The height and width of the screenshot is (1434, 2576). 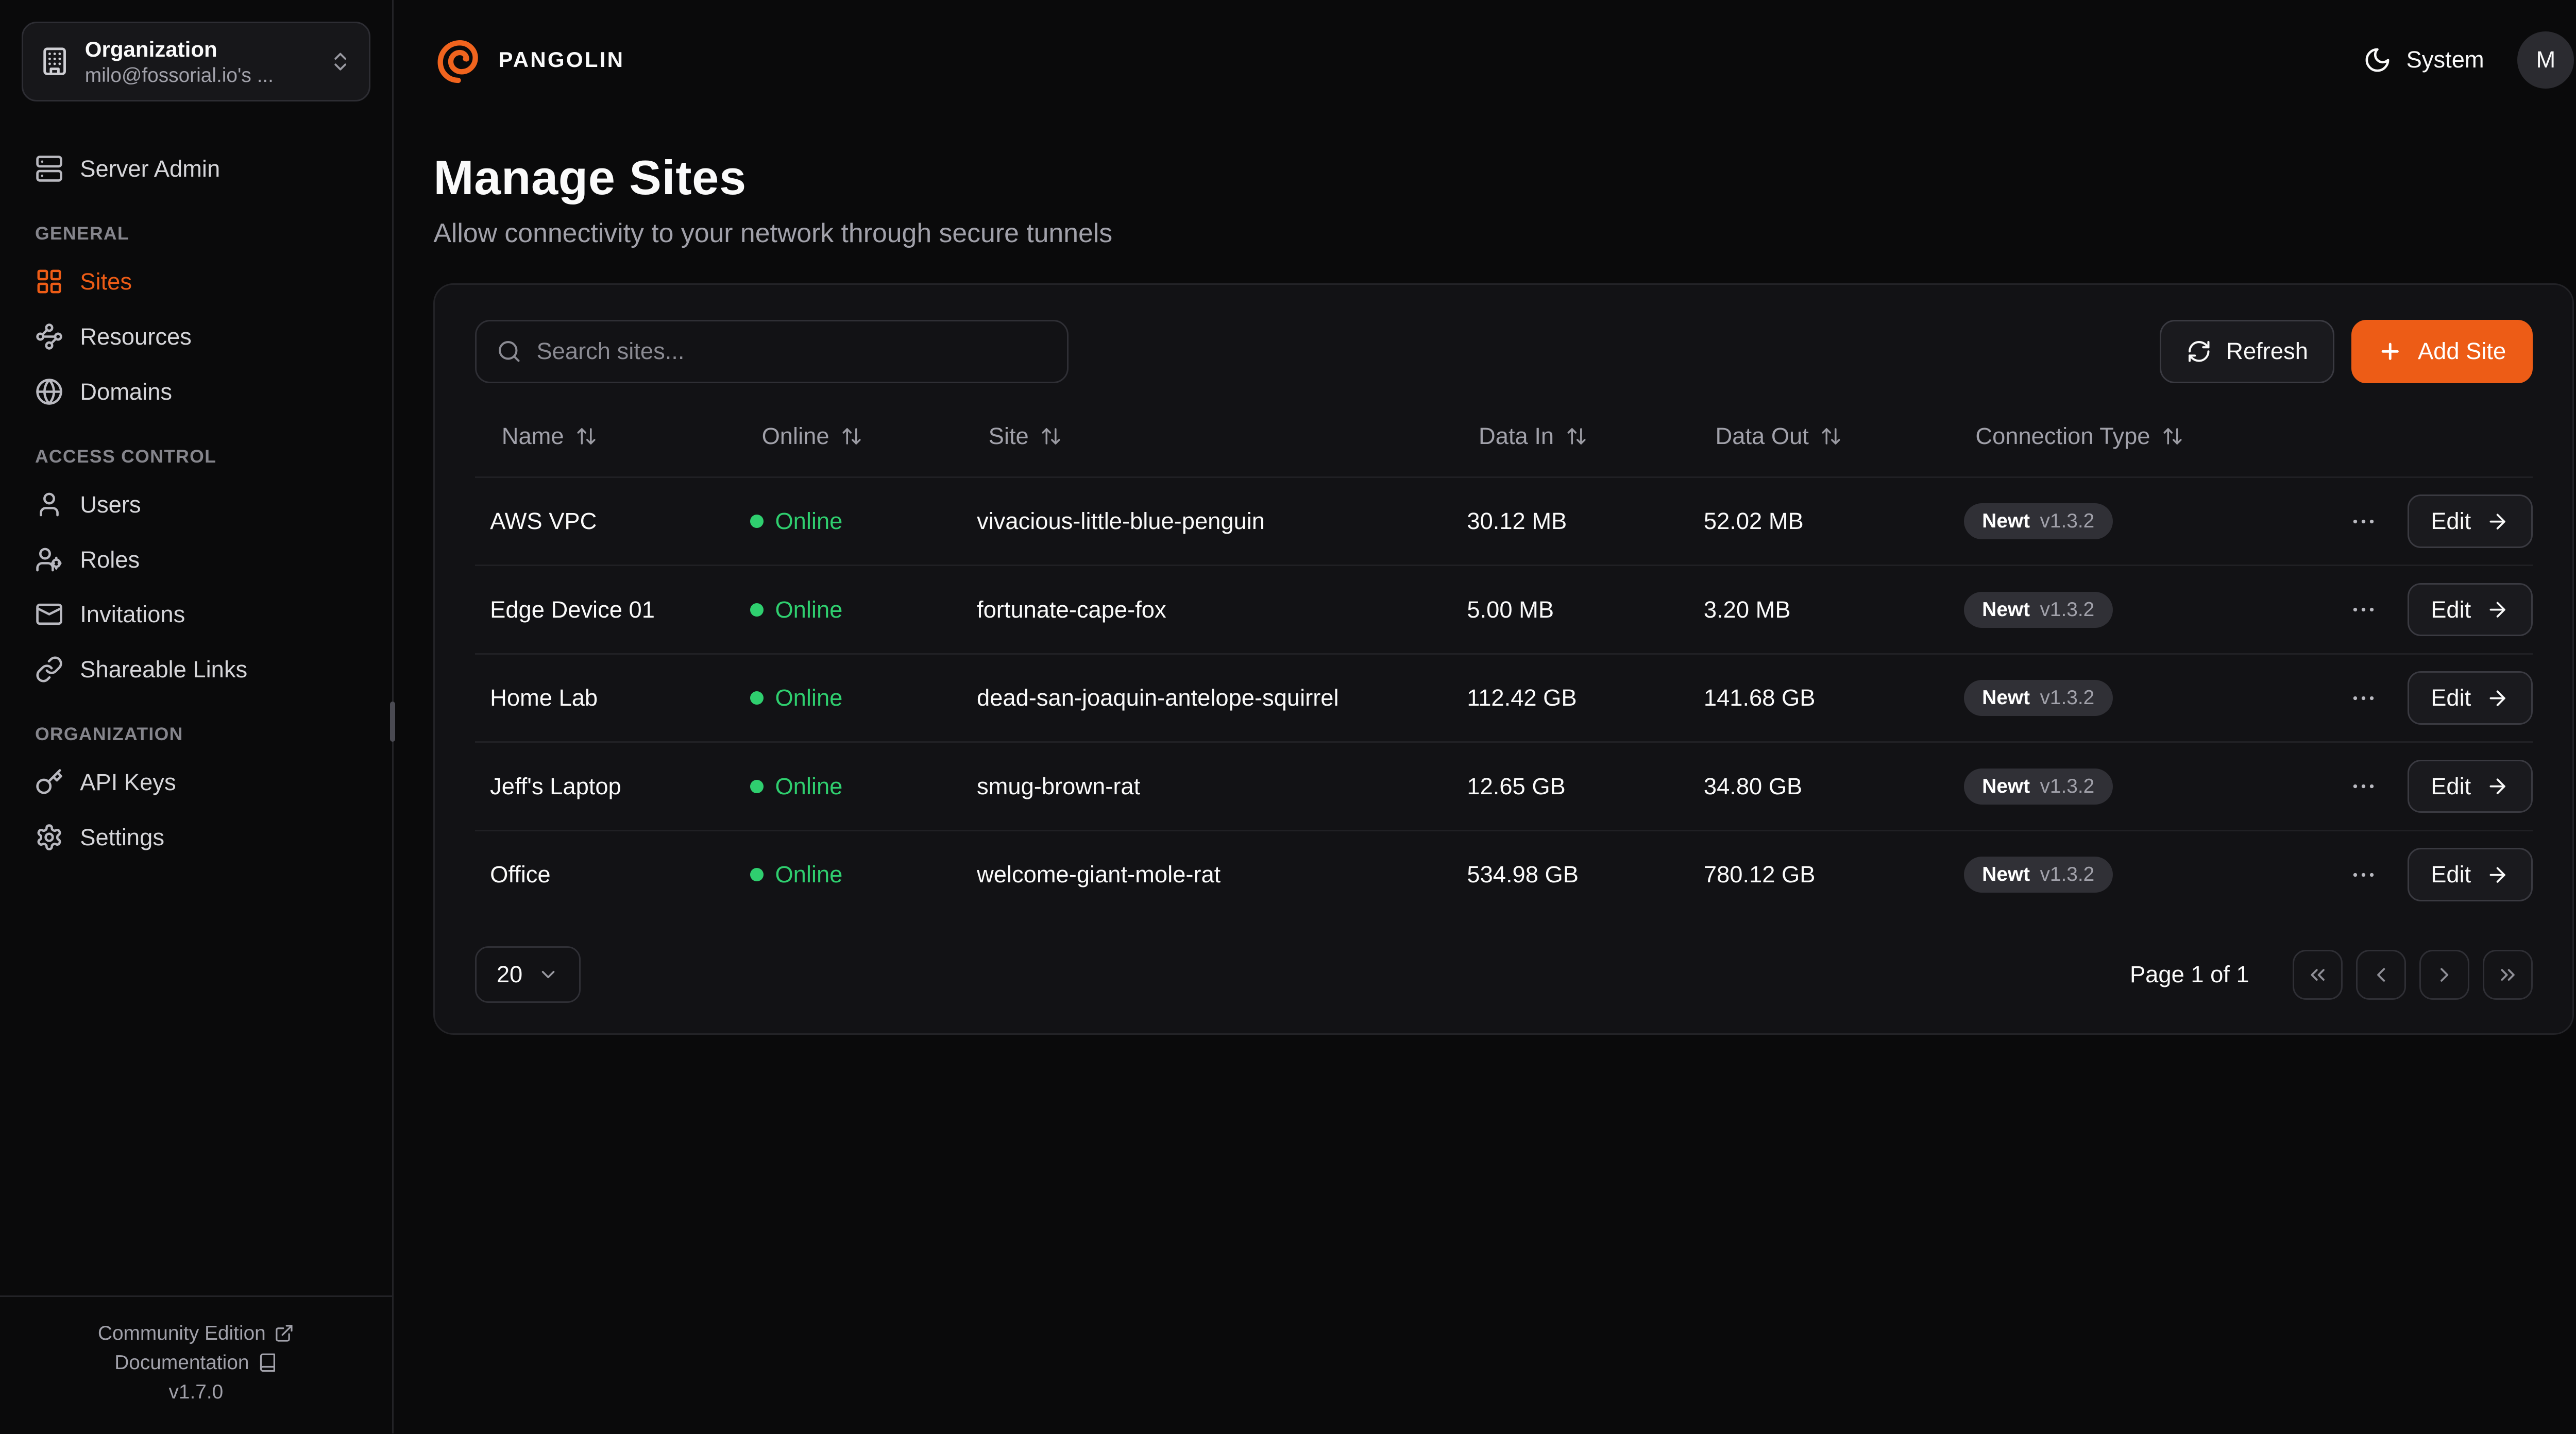 What do you see at coordinates (2247, 351) in the screenshot?
I see `refresh-button: Refresh` at bounding box center [2247, 351].